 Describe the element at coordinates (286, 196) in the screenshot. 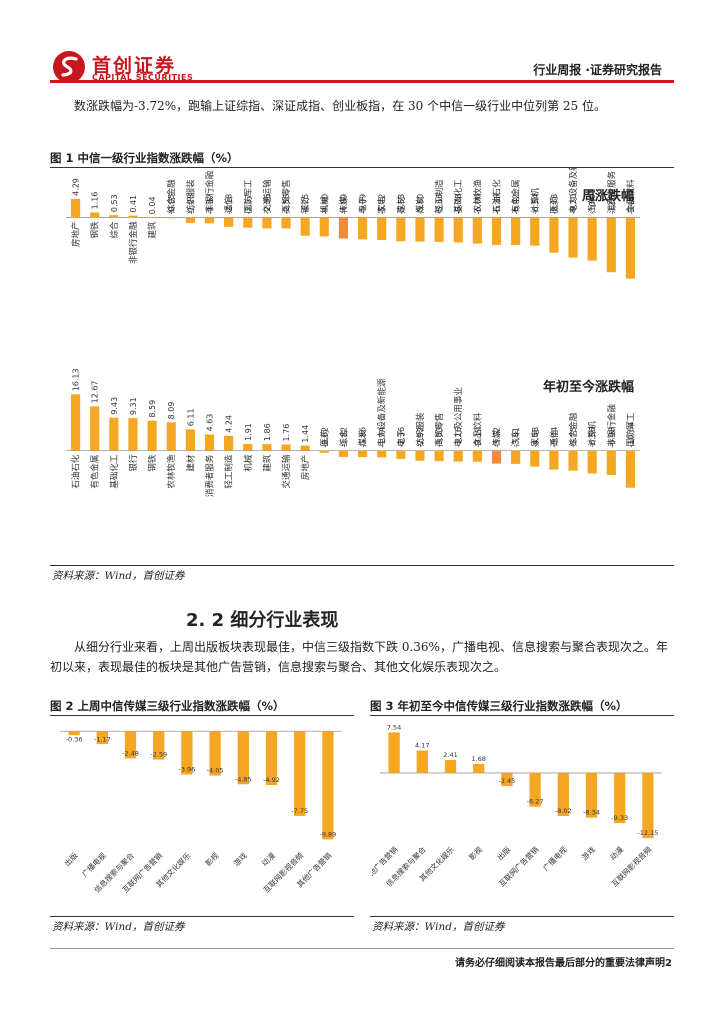

I see `chart-category-label: 商贸零售` at that location.